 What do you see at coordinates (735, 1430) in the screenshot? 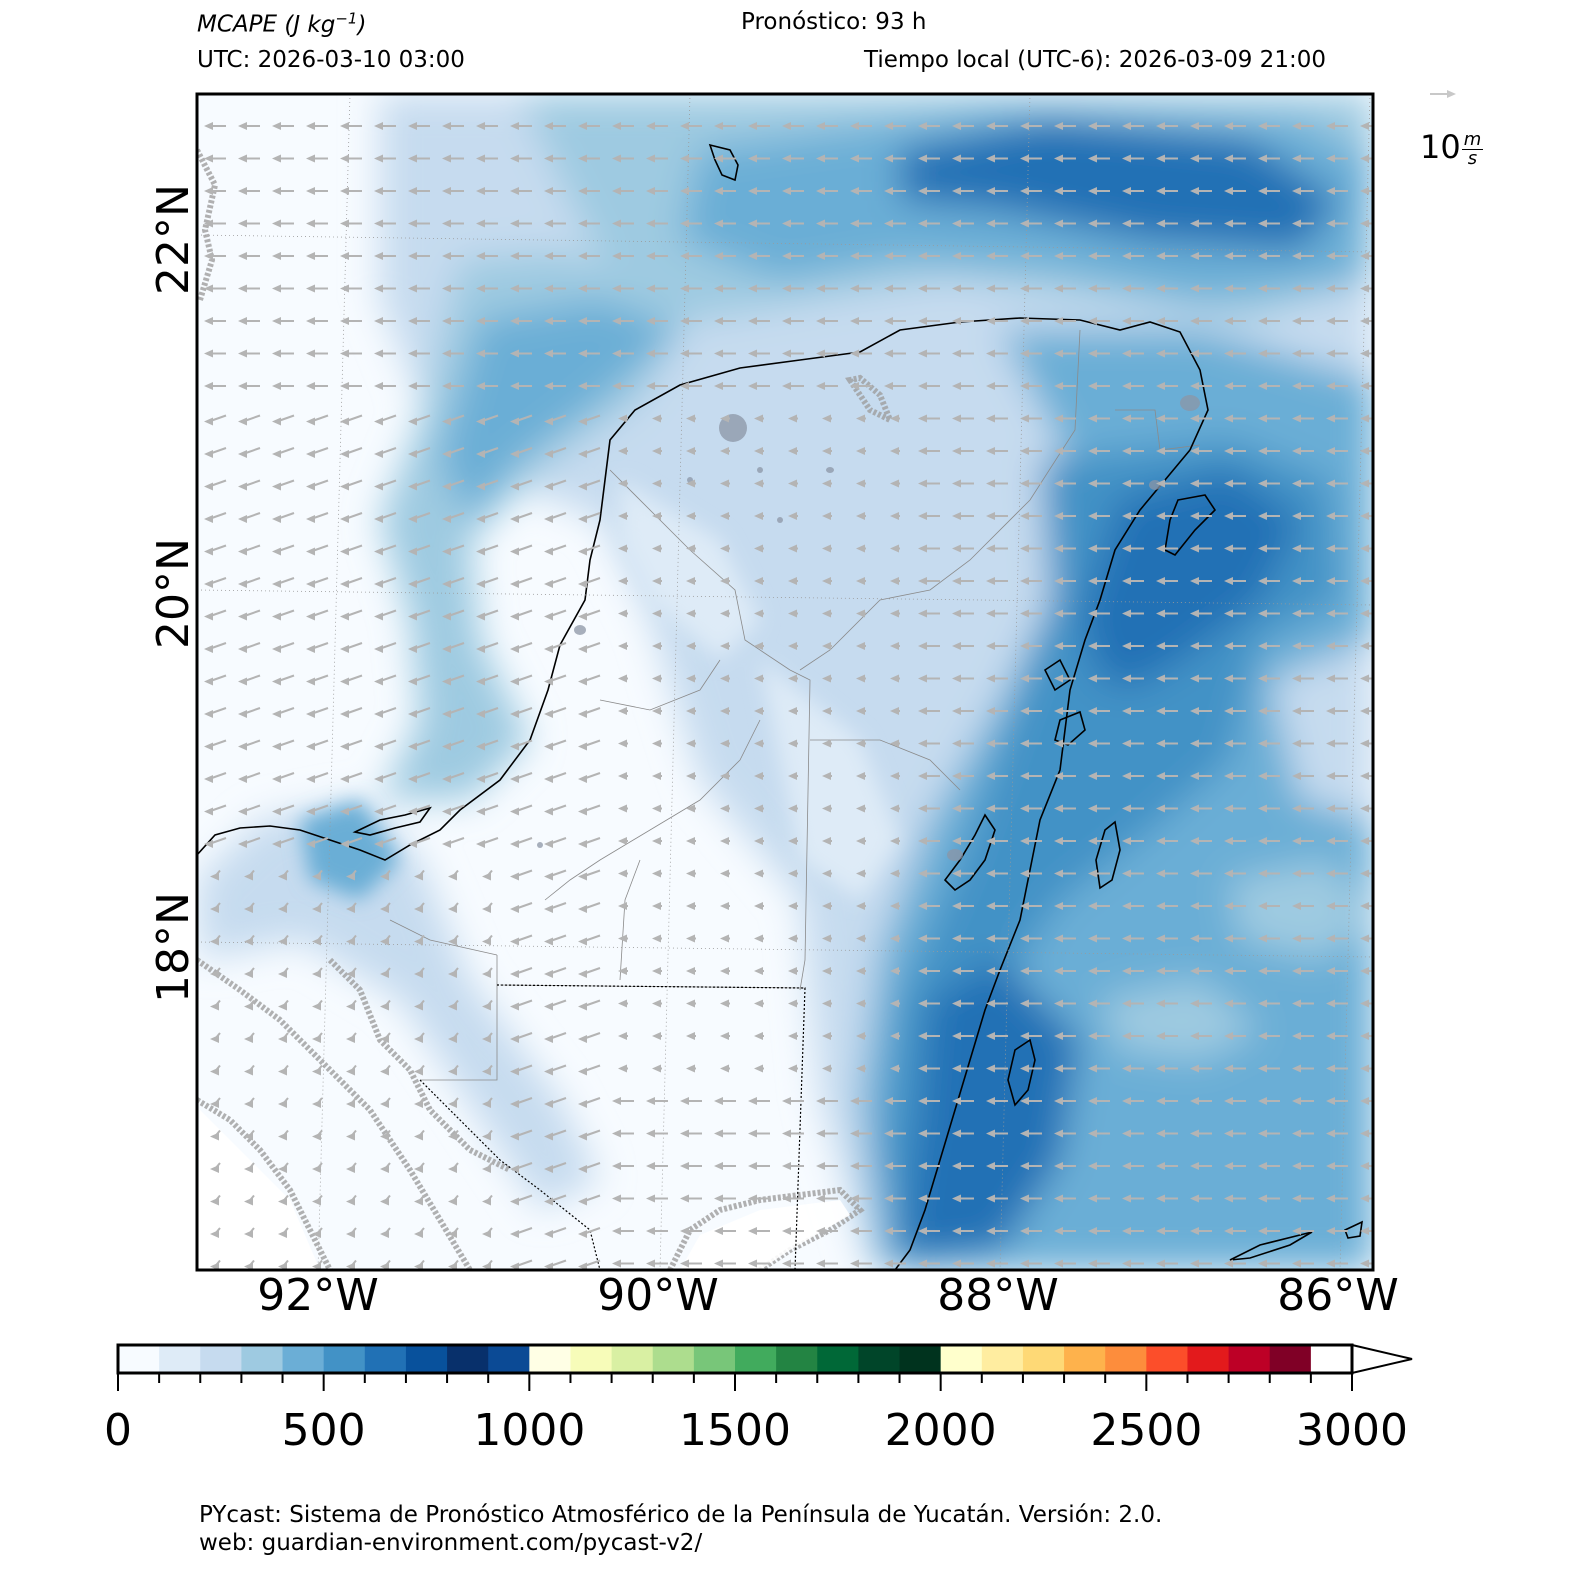
I see `colorbar-tick-label: 1500` at bounding box center [735, 1430].